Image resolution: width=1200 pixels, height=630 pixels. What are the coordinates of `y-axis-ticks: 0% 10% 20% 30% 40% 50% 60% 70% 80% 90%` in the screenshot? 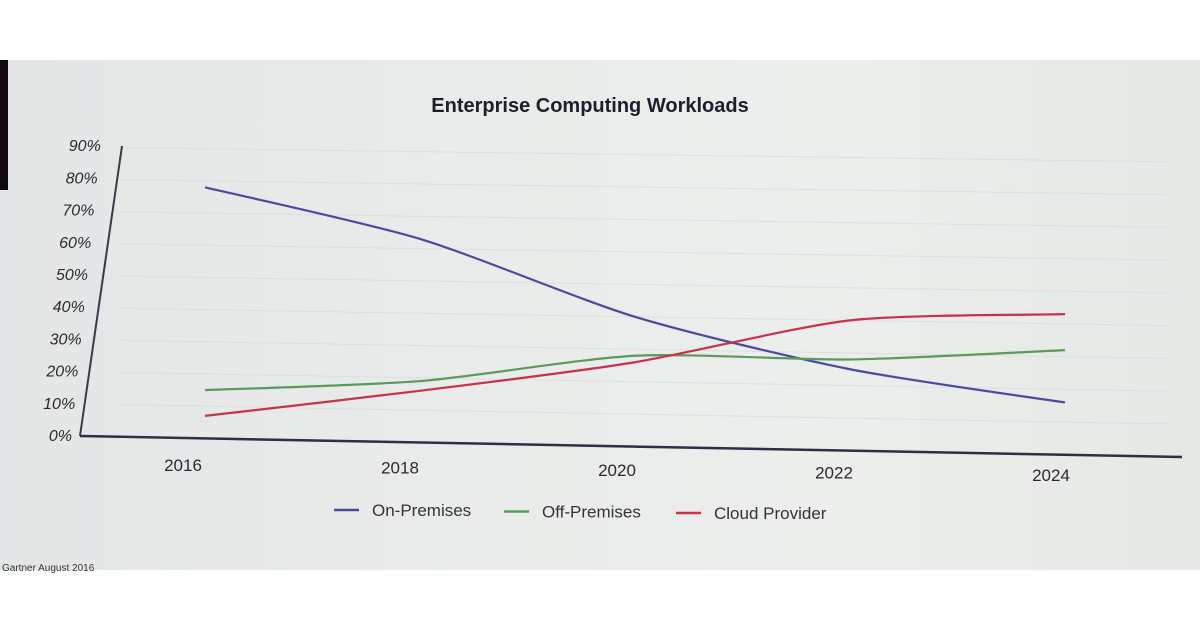 It's located at (72, 291).